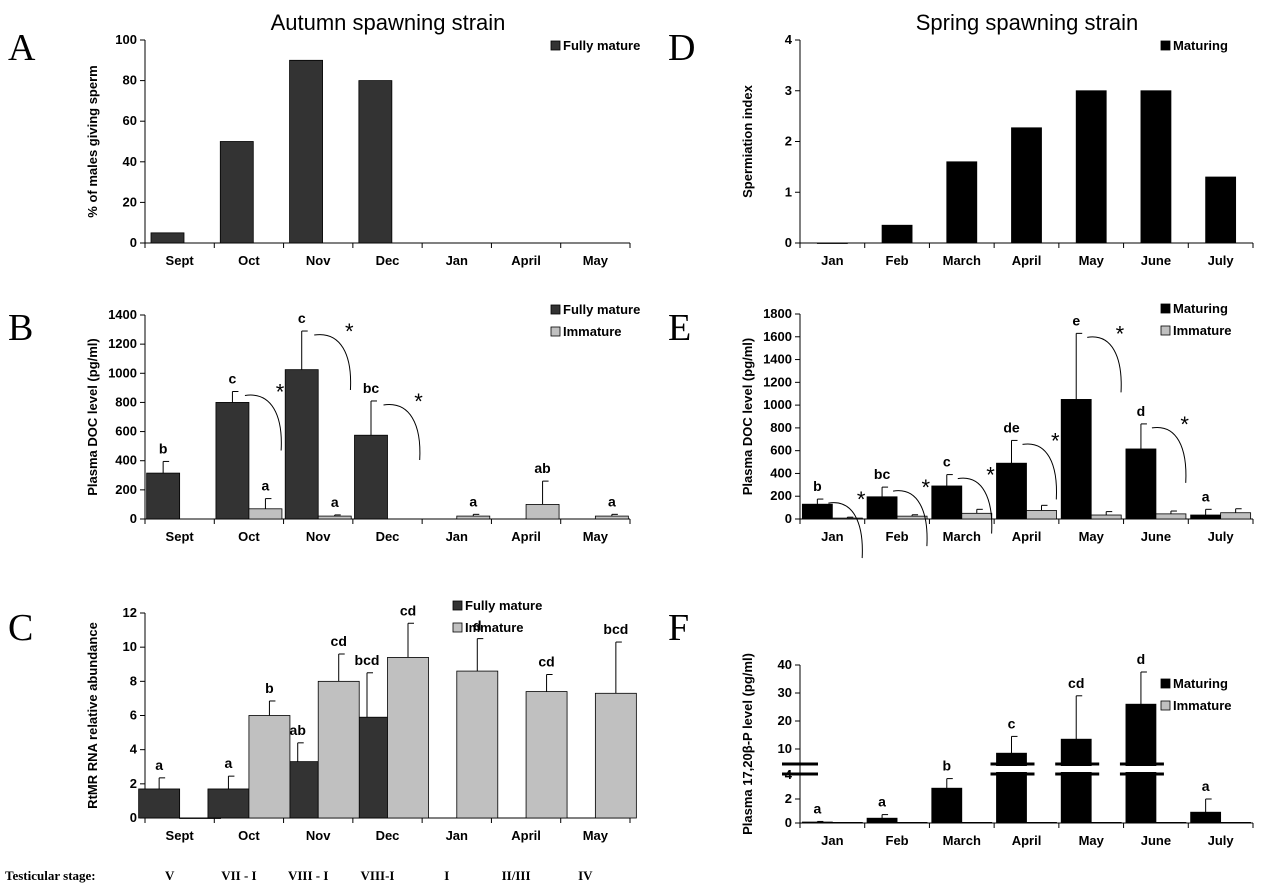 The width and height of the screenshot is (1265, 886). Describe the element at coordinates (592, 331) in the screenshot. I see `panel-b-legend-label: Immature` at that location.